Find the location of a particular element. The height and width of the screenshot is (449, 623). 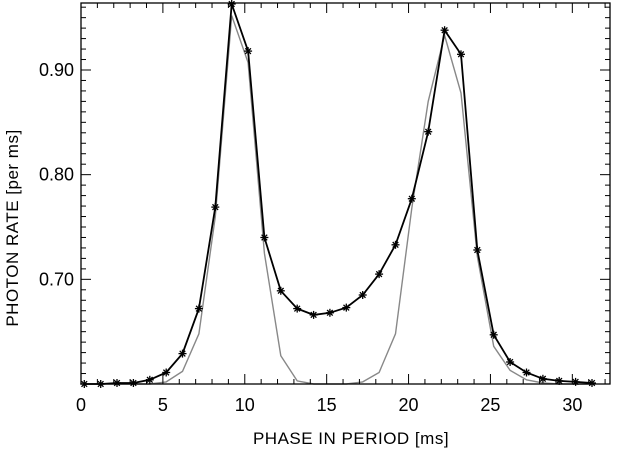

x-tick-label: 0 is located at coordinates (81, 405).